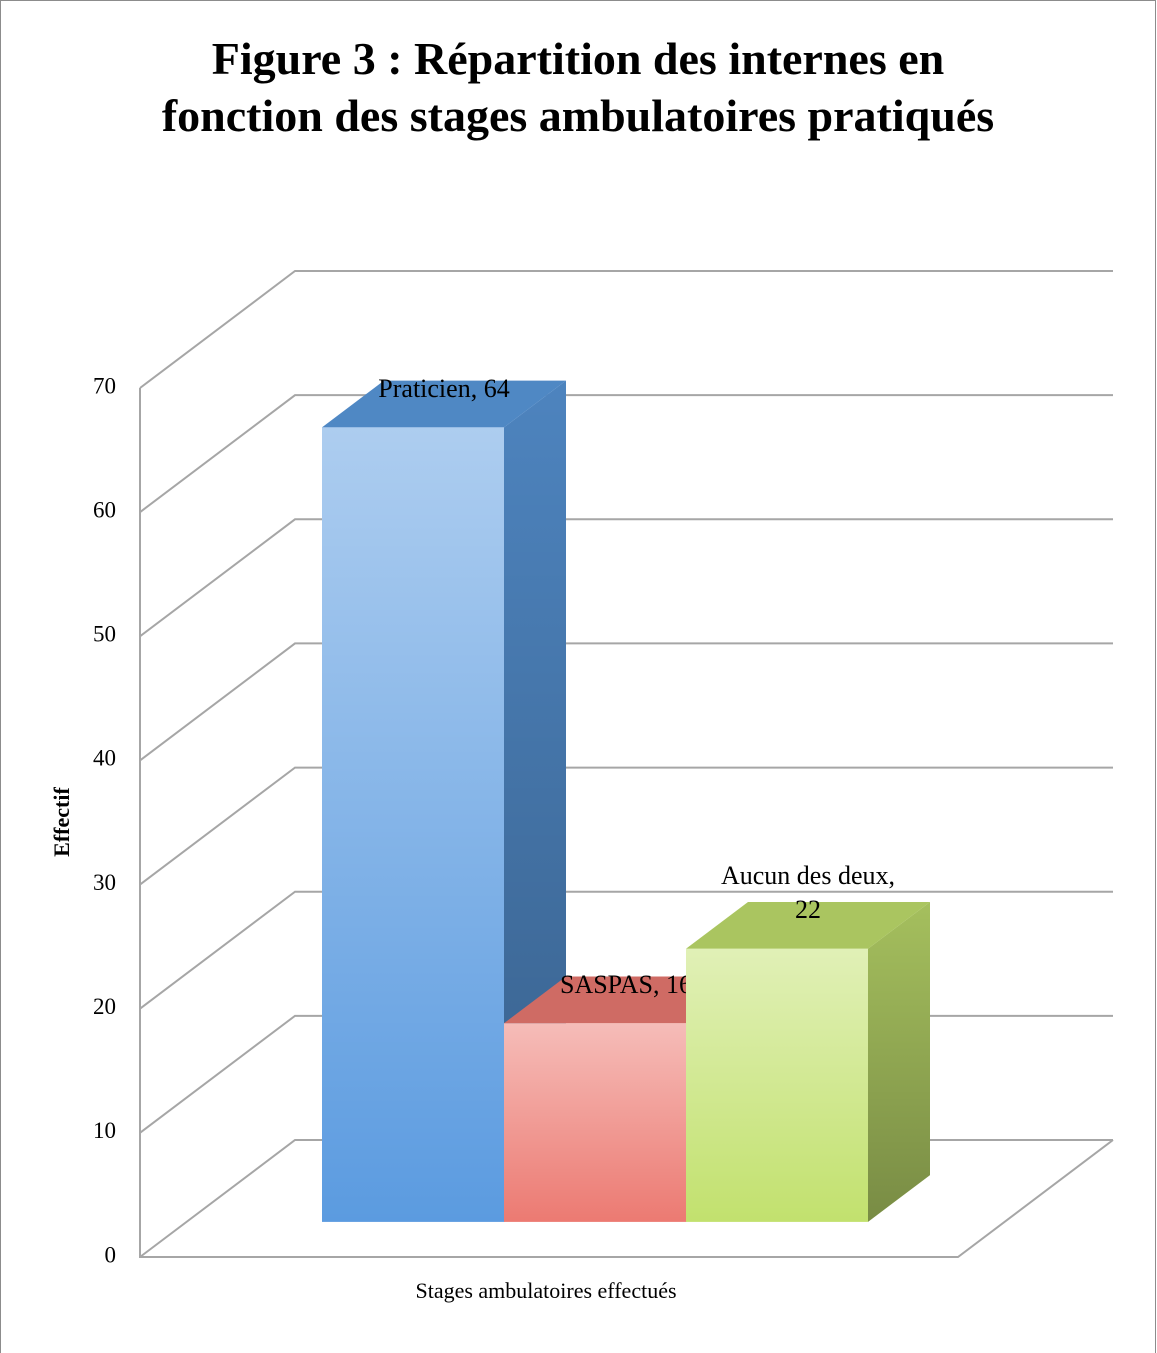 This screenshot has height=1353, width=1157. Describe the element at coordinates (104, 634) in the screenshot. I see `y-tick-label: 50` at that location.